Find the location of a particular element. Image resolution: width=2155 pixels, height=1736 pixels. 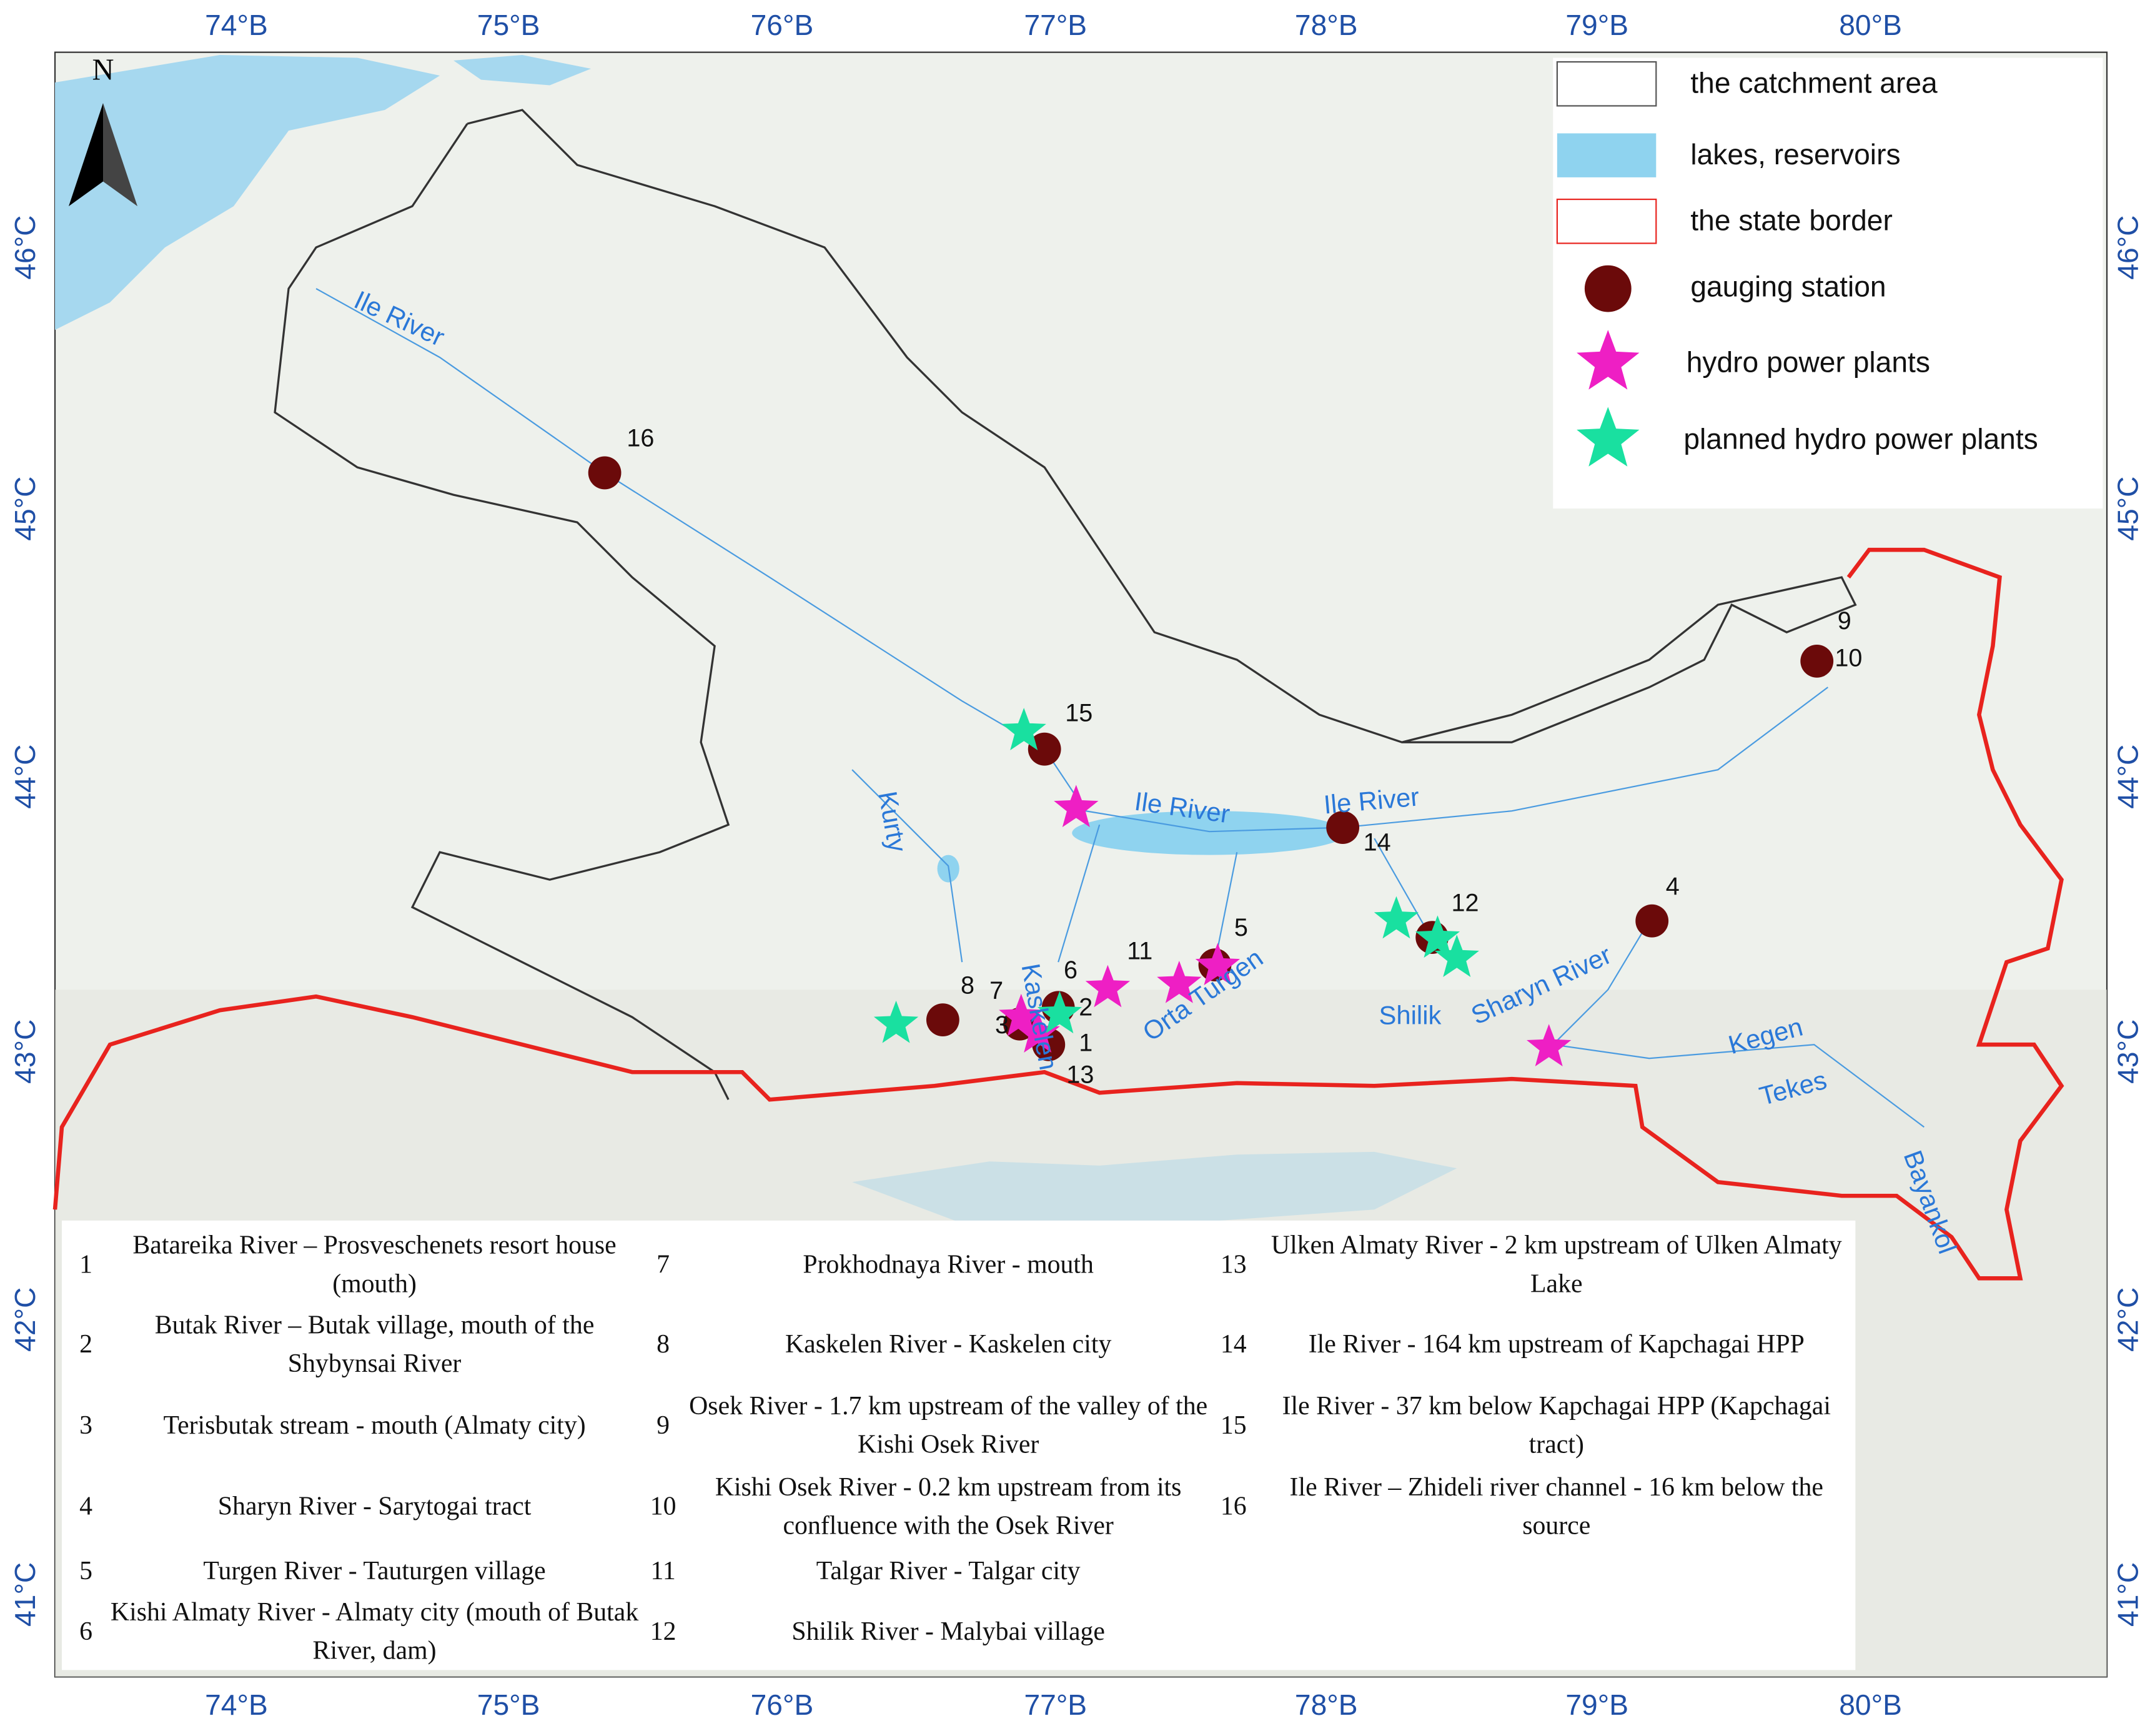

table-number-cell: 9 is located at coordinates (663, 1426).